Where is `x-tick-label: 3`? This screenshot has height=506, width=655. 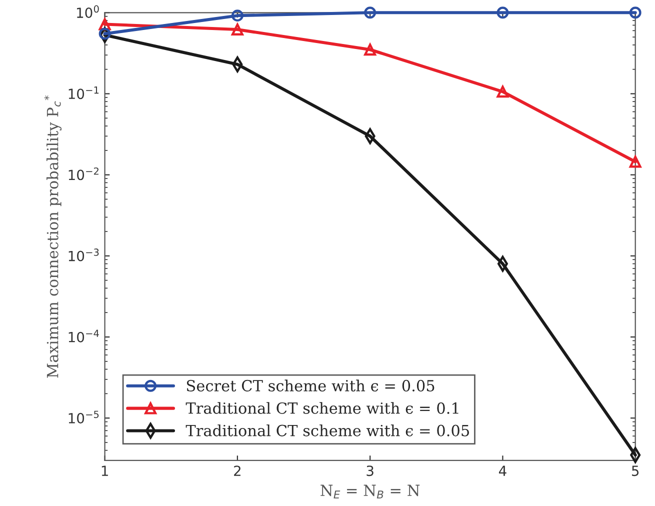
x-tick-label: 3 is located at coordinates (370, 471).